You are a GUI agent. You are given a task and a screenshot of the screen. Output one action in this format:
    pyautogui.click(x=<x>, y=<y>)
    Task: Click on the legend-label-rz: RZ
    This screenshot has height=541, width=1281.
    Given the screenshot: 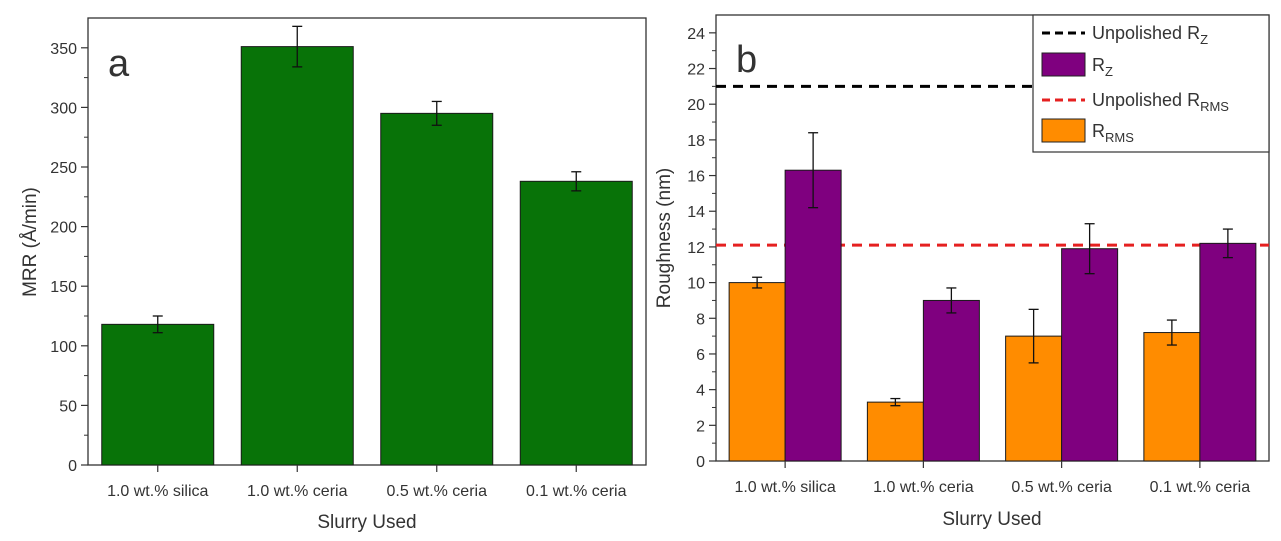 What is the action you would take?
    pyautogui.click(x=1102, y=67)
    